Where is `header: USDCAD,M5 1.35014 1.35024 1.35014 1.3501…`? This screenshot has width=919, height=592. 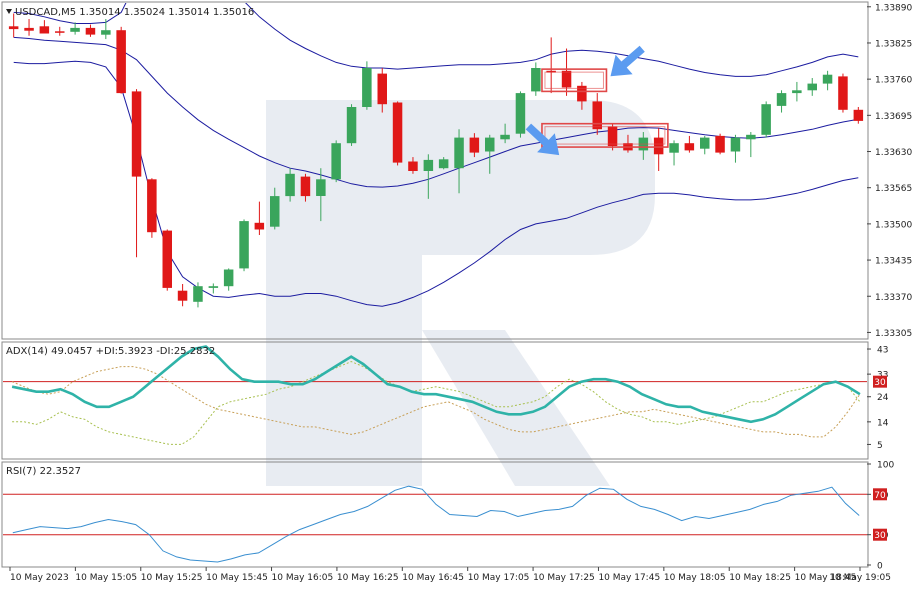
header: USDCAD,M5 1.35014 1.35024 1.35014 1.3501… is located at coordinates (130, 12).